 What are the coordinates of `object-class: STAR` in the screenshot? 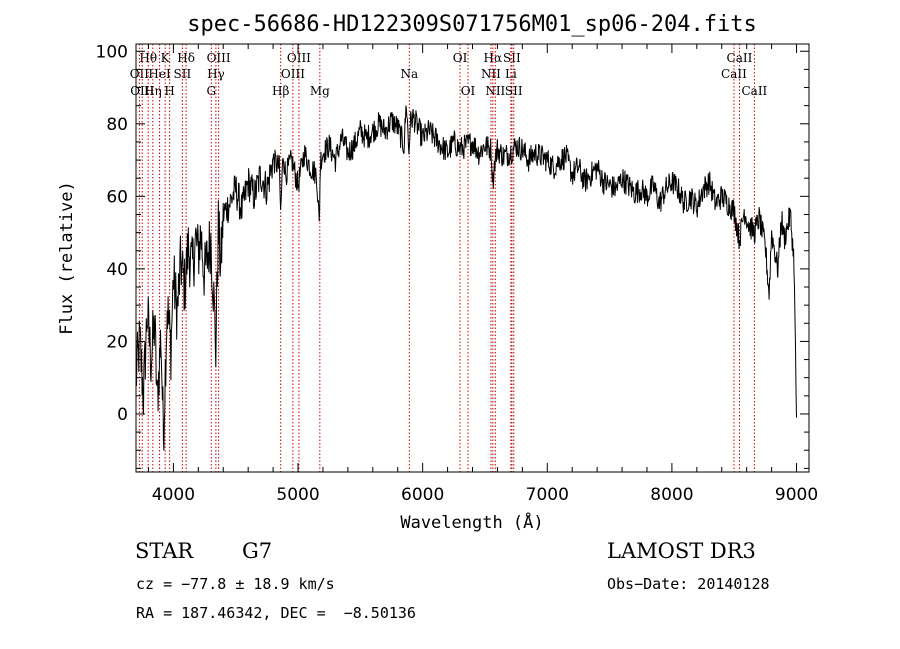 It's located at (164, 551).